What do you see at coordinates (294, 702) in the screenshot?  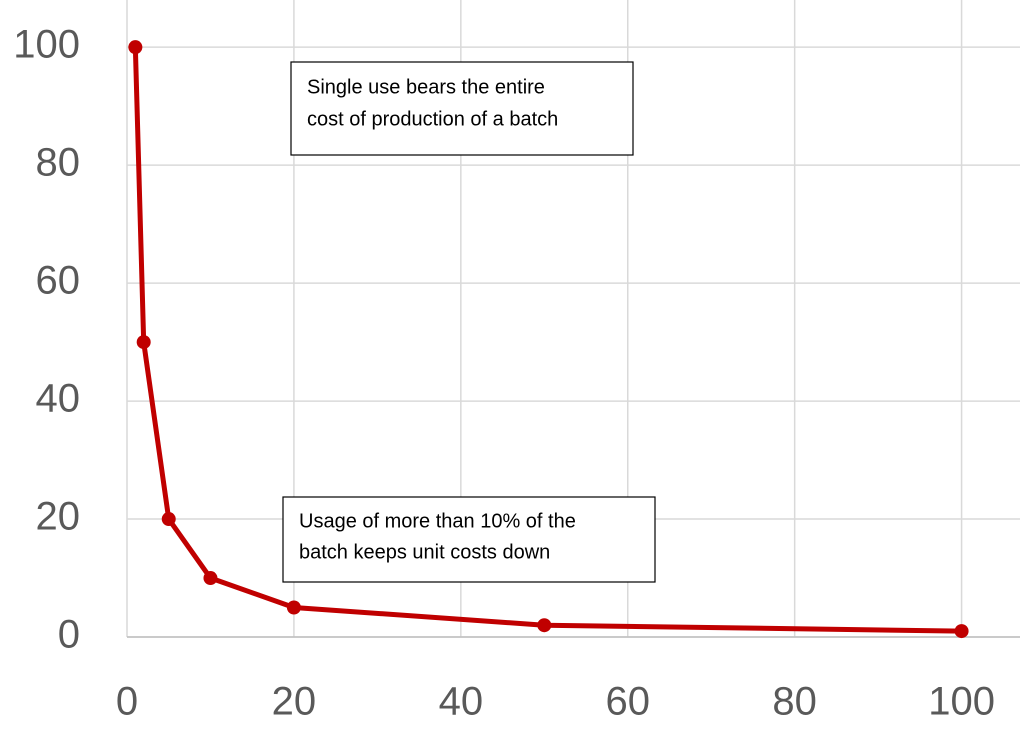 I see `x-tick-label: 20` at bounding box center [294, 702].